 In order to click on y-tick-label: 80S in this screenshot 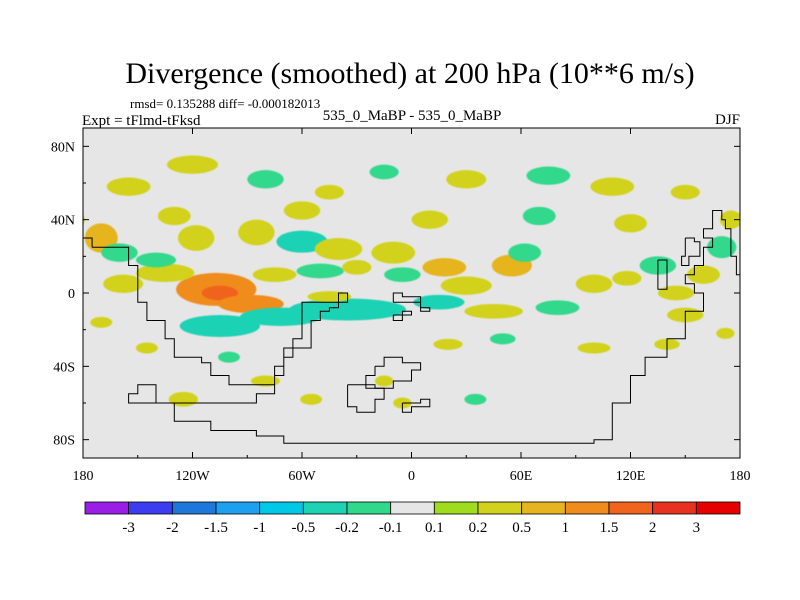, I will do `click(64, 441)`.